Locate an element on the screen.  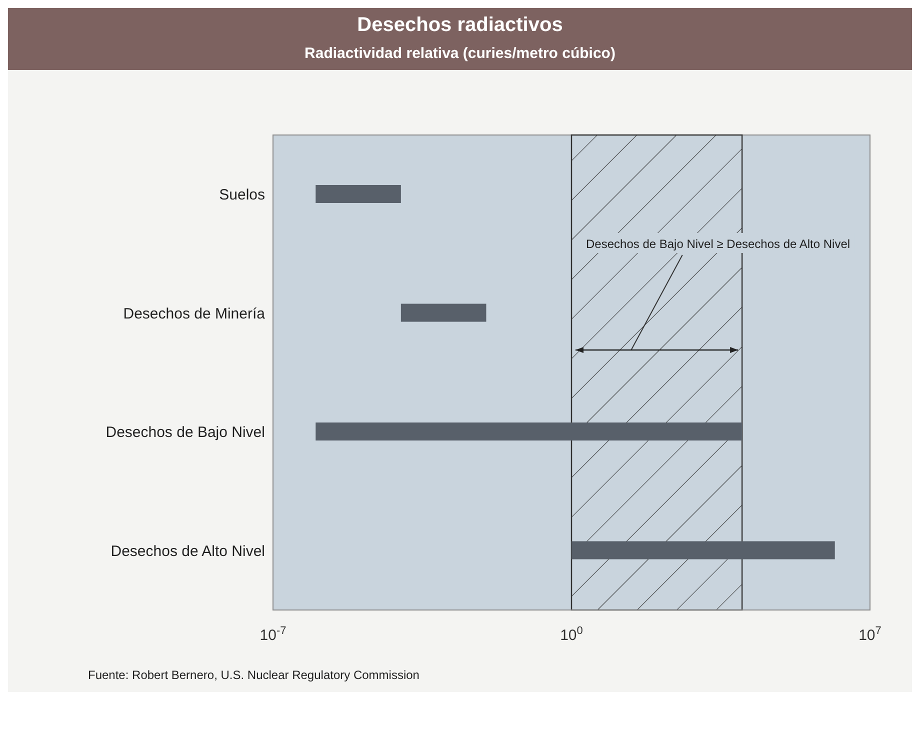
chart-title: Desechos radiactivos is located at coordinates (460, 25).